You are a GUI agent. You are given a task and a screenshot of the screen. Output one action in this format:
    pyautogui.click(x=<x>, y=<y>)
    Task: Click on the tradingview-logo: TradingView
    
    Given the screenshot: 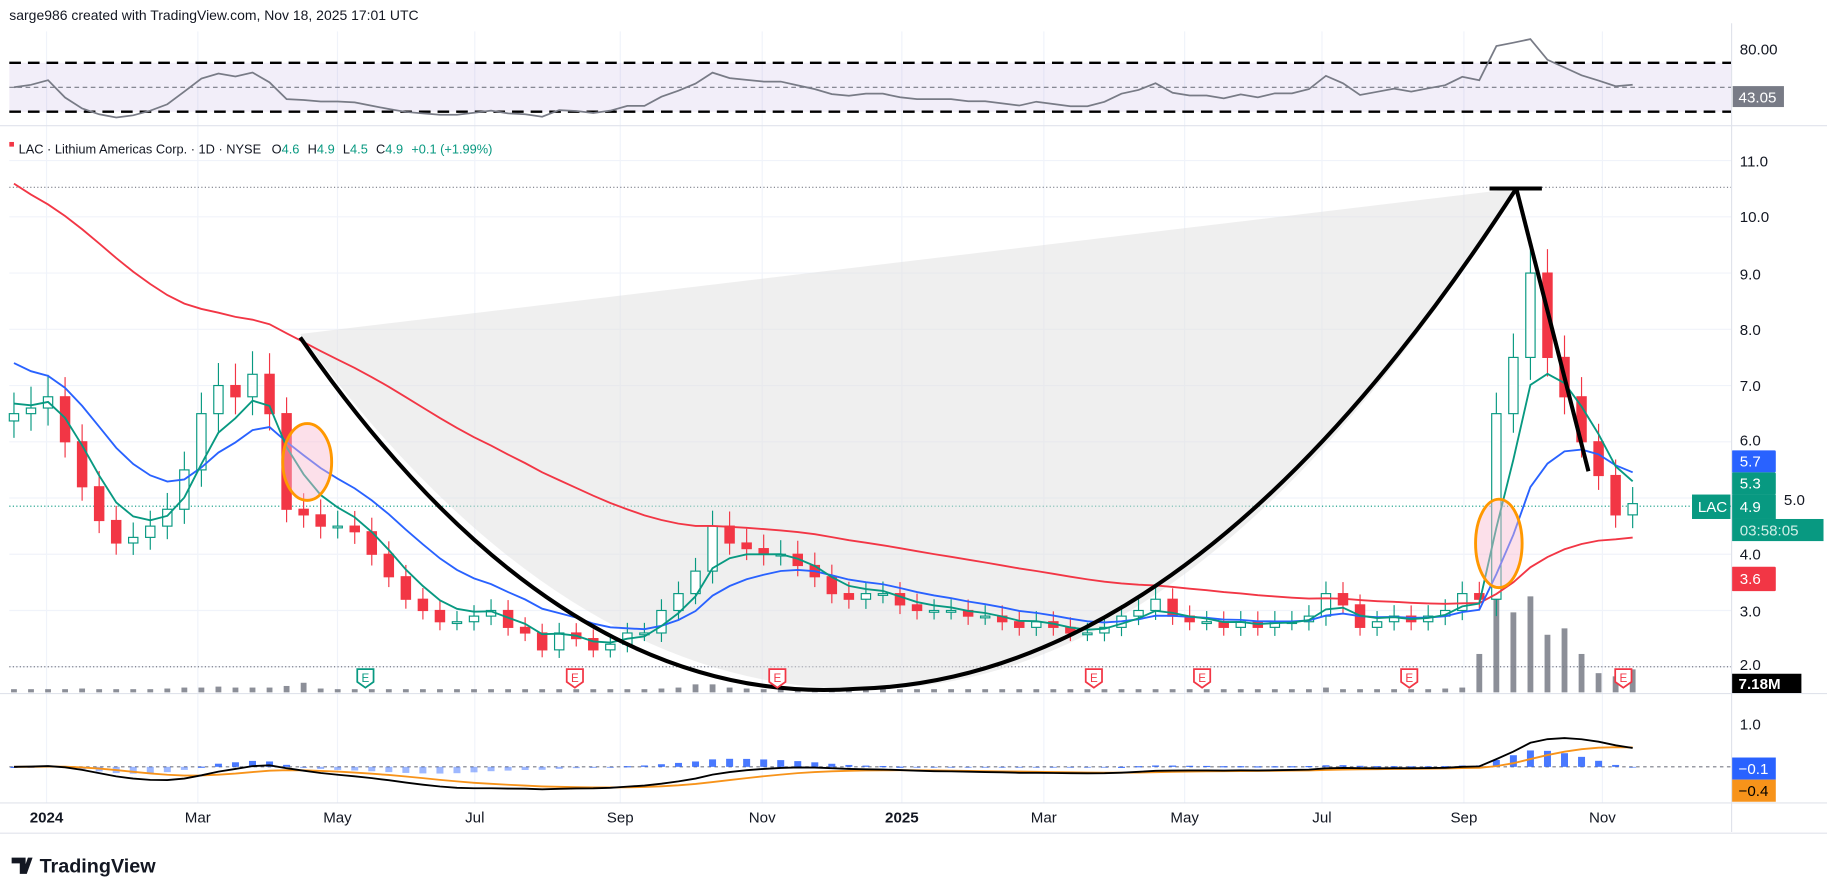 What is the action you would take?
    pyautogui.click(x=84, y=867)
    